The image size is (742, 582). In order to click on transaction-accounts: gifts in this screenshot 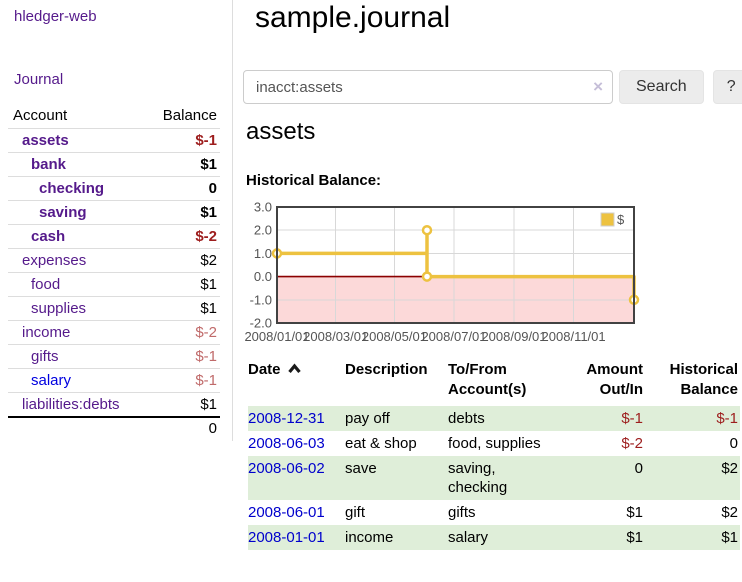, I will do `click(462, 512)`.